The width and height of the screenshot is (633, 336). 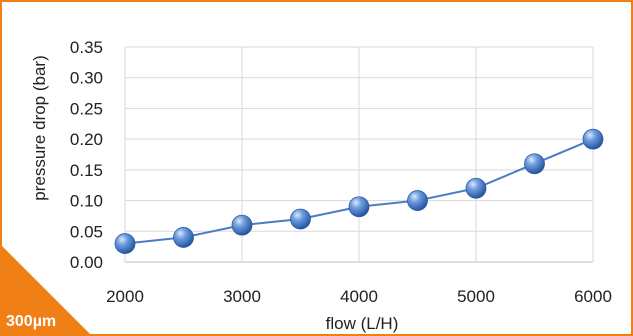 What do you see at coordinates (86, 155) in the screenshot?
I see `y-axis-ticks: 0.00 0.05 0.10 0.15 0.20 0.25 0.30 0.35` at bounding box center [86, 155].